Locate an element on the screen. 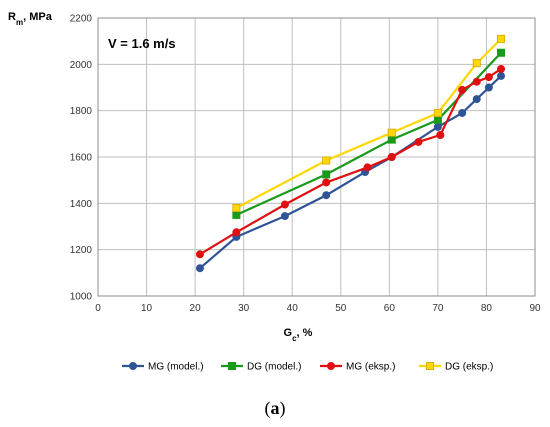 This screenshot has width=550, height=427. y-tick-label: 1400 is located at coordinates (81, 204).